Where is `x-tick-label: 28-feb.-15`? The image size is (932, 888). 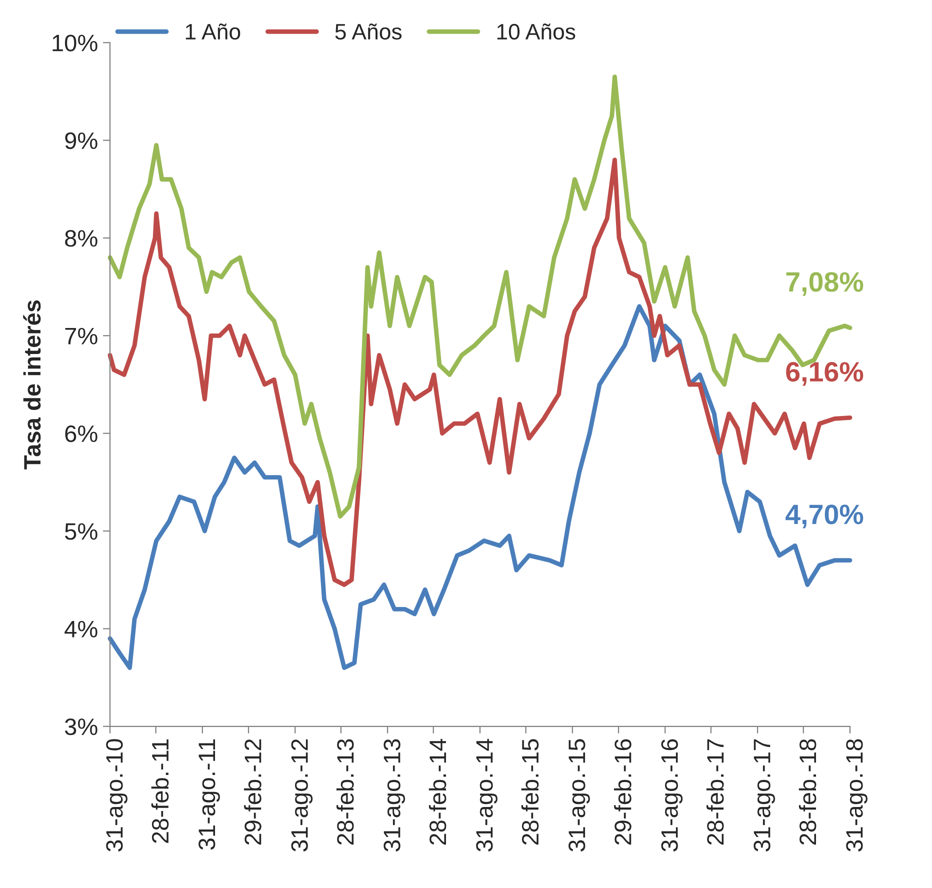 x-tick-label: 28-feb.-15 is located at coordinates (530, 792).